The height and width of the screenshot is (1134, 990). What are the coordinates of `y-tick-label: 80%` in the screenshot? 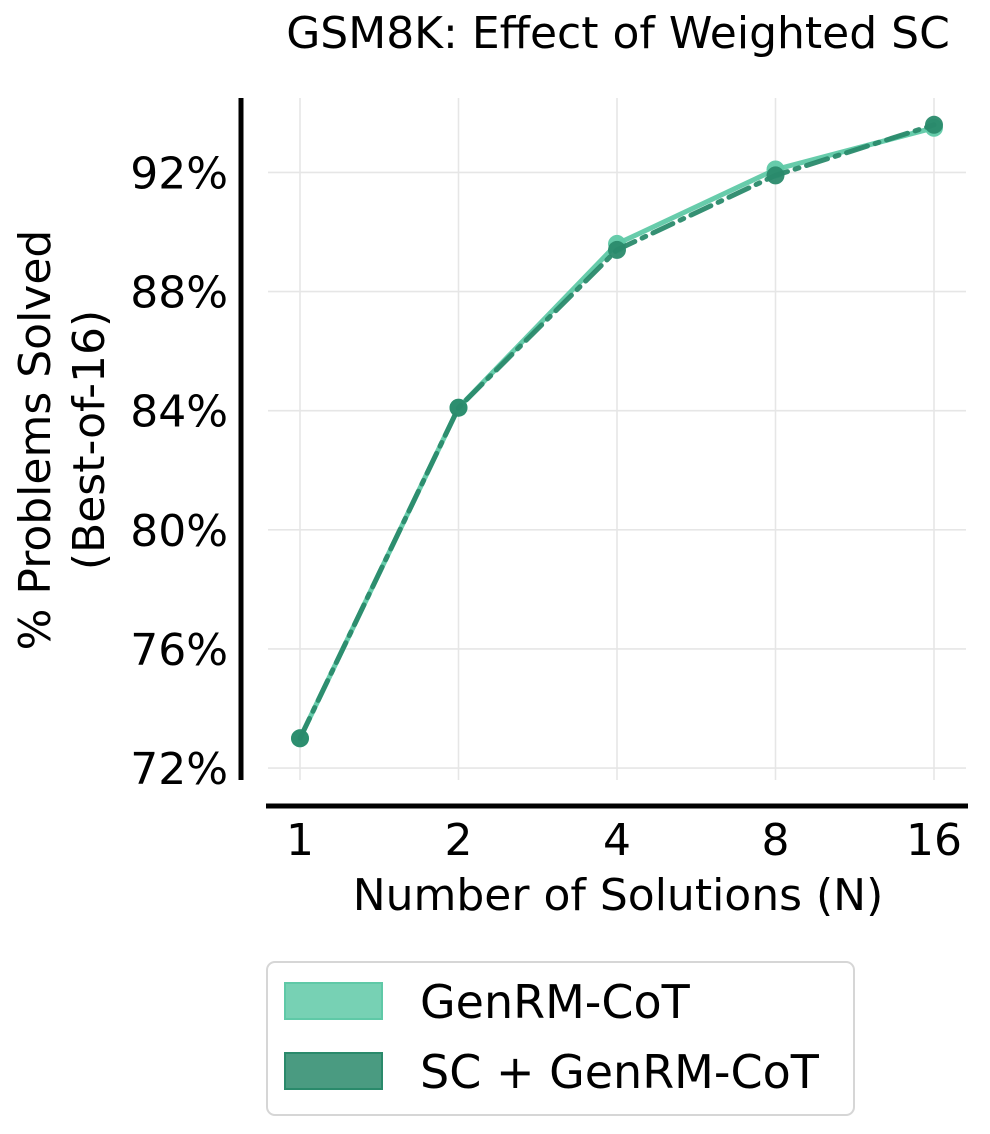 It's located at (179, 531).